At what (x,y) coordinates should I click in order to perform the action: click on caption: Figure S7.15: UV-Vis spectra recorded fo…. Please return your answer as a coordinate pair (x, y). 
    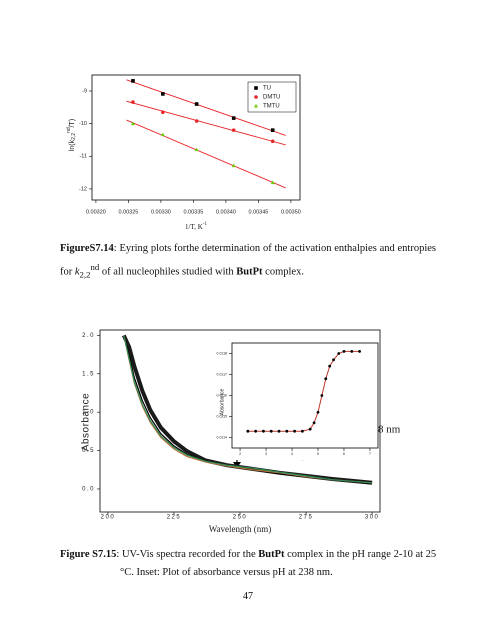
    Looking at the image, I should click on (250, 564).